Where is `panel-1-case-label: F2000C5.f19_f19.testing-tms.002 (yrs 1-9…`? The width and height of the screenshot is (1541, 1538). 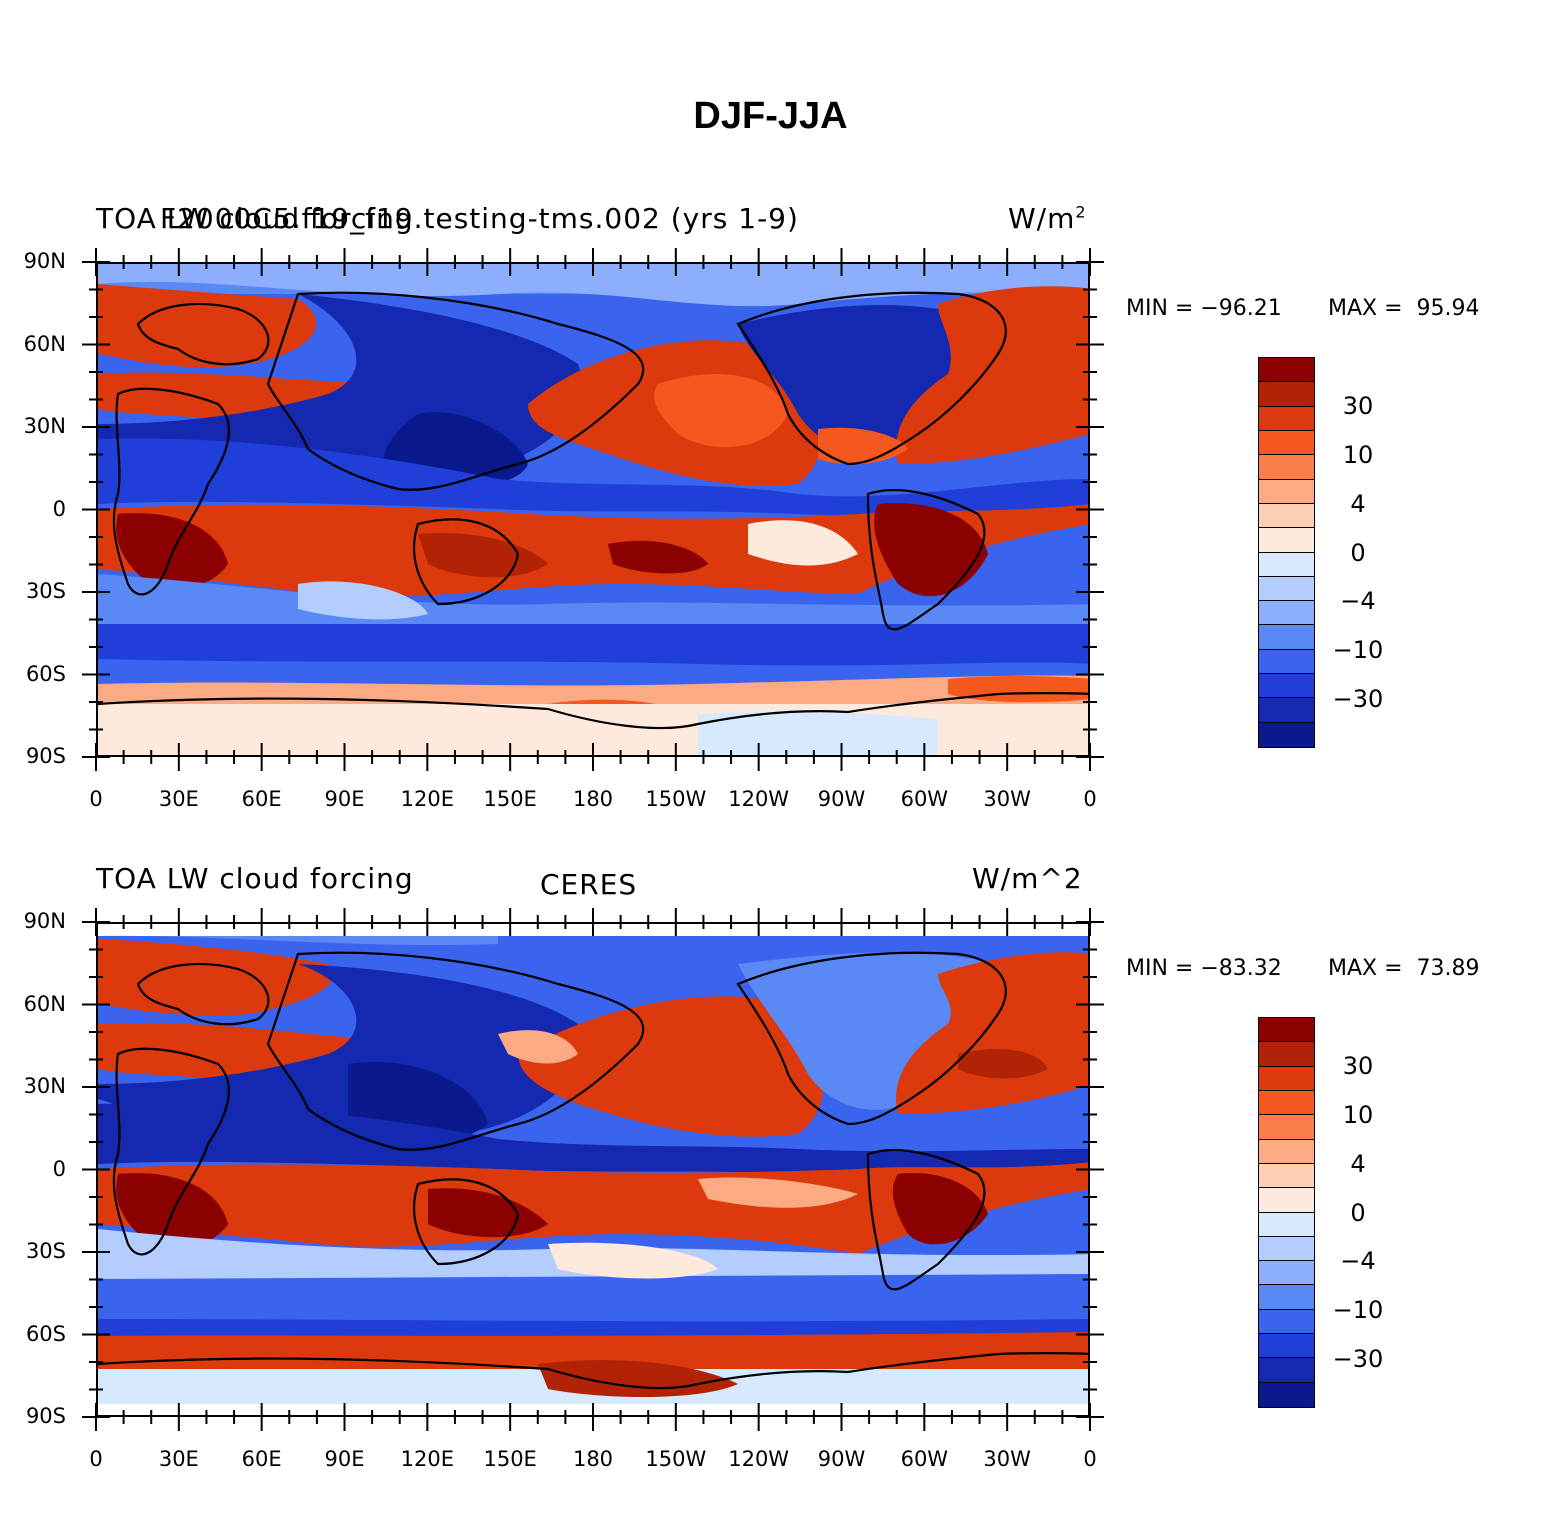
panel-1-case-label: F2000C5.f19_f19.testing-tms.002 (yrs 1-9… is located at coordinates (479, 218).